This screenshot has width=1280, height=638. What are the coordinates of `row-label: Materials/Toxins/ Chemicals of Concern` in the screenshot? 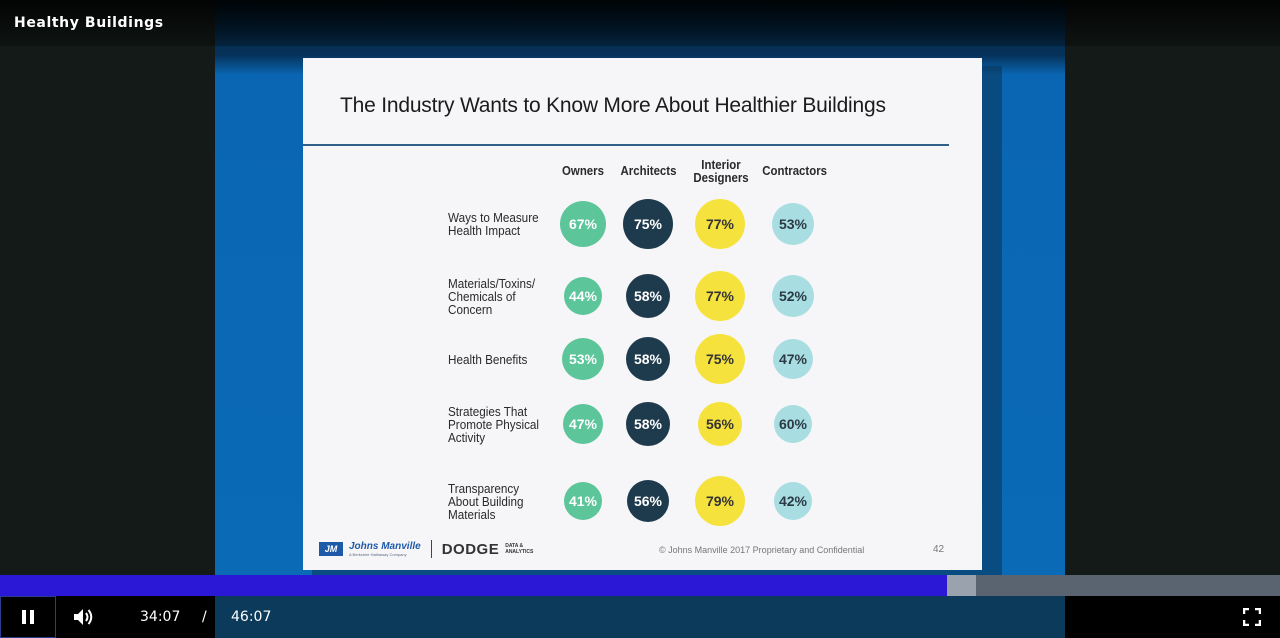 It's located at (492, 296).